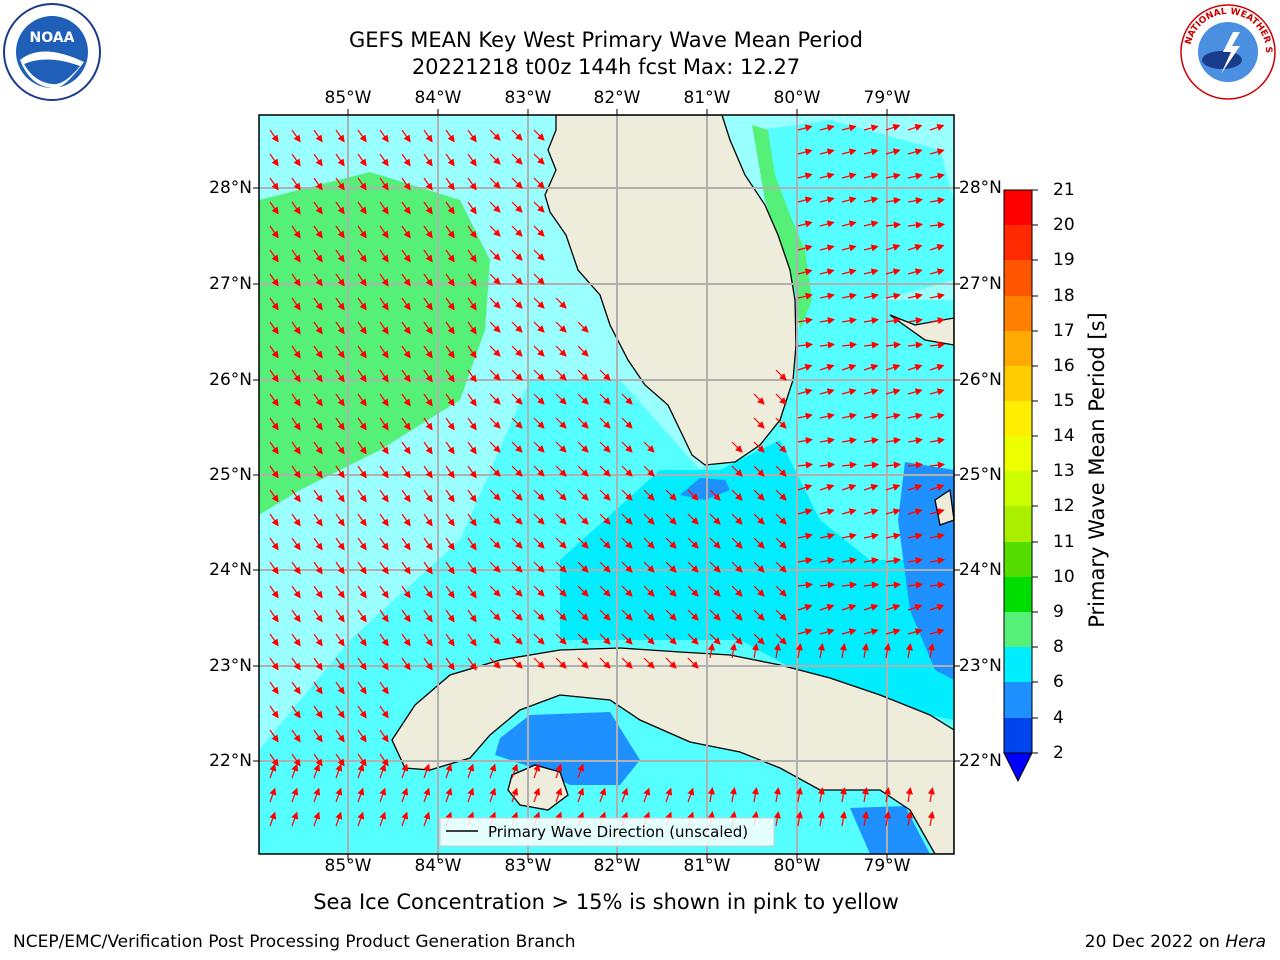  What do you see at coordinates (1175, 942) in the screenshot?
I see `run-date: 20 Dec 2022 on Hera` at bounding box center [1175, 942].